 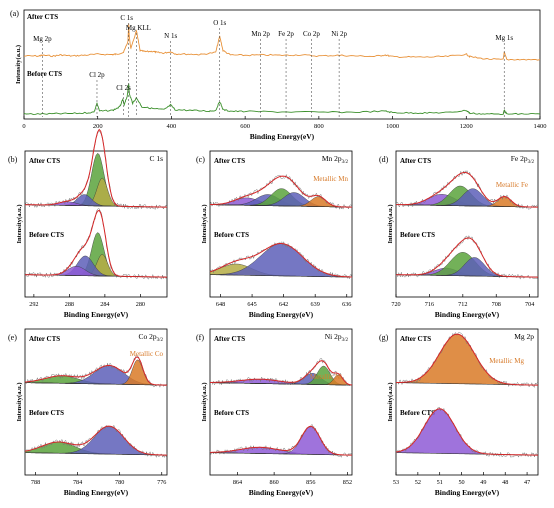 What do you see at coordinates (417, 235) in the screenshot?
I see `series-label-before-d: Before CTS` at bounding box center [417, 235].